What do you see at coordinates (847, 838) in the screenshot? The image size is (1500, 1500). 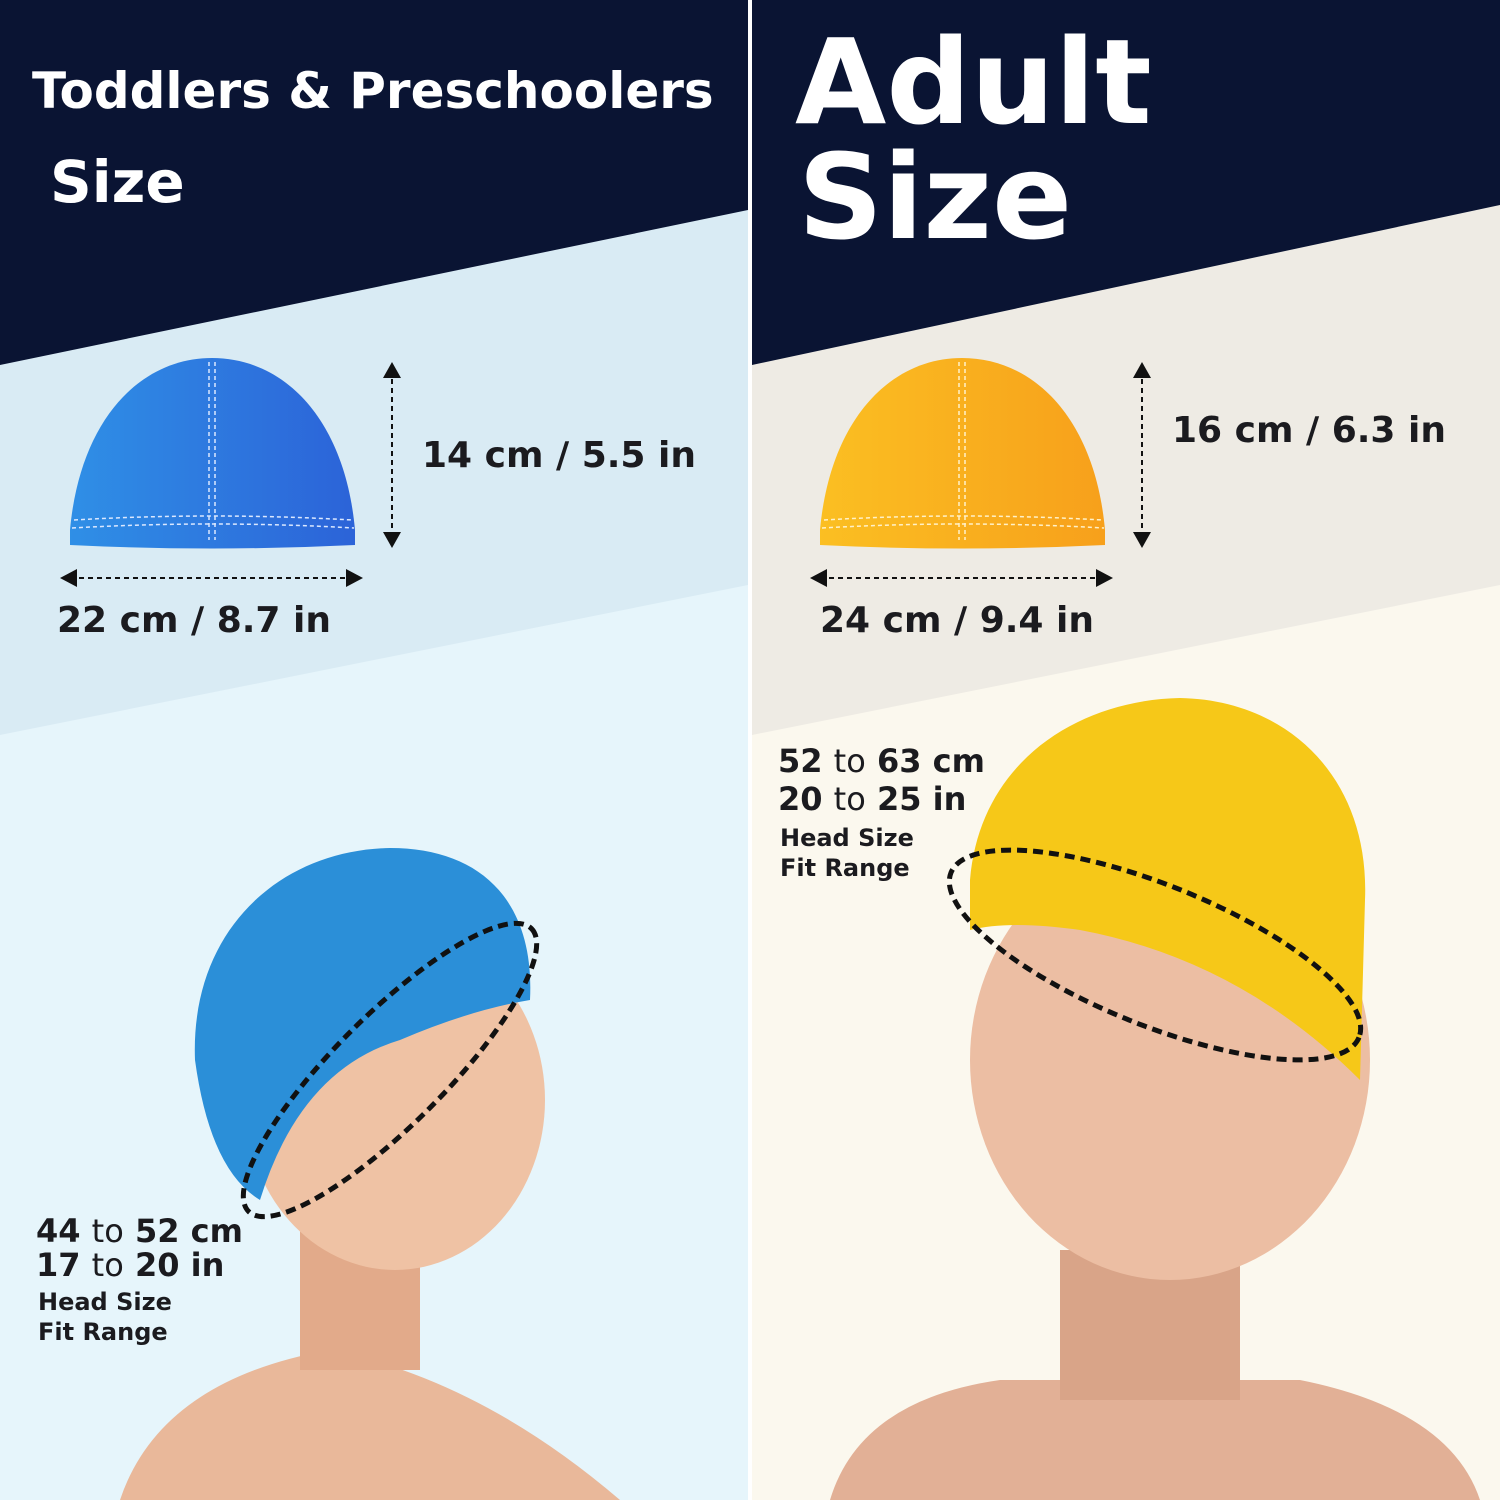 I see `adult-range-caption-1: Head Size` at bounding box center [847, 838].